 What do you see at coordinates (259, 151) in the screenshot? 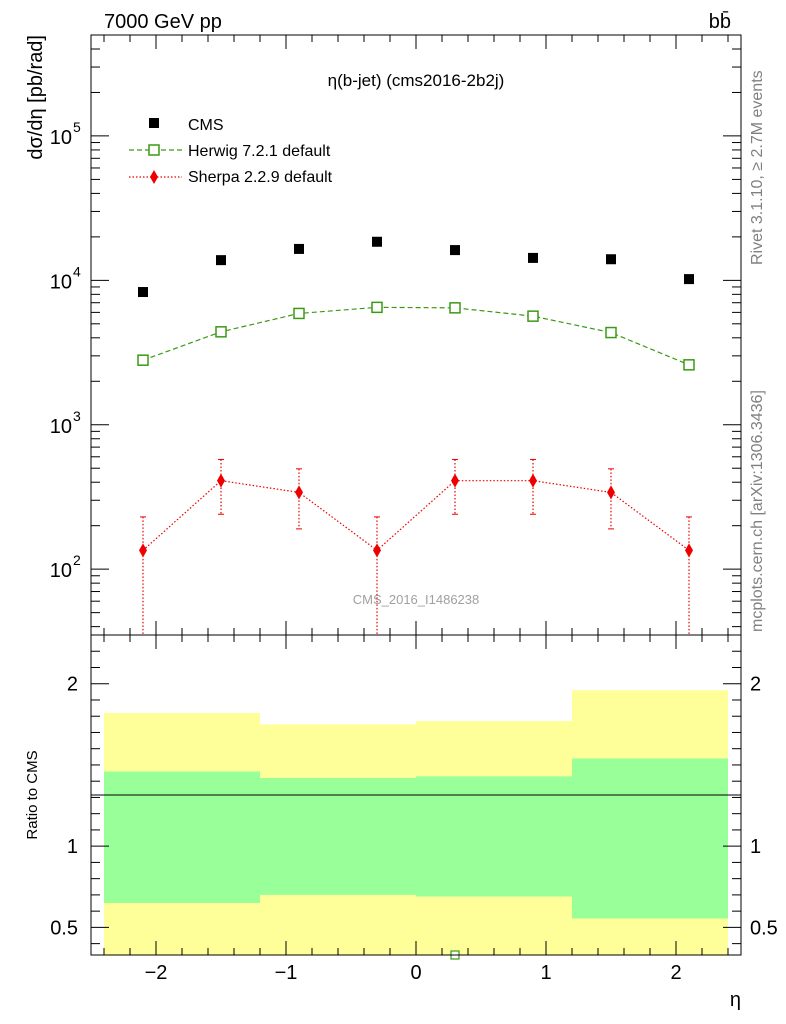
I see `legend-label-herwig: Herwig 7.2.1 default` at bounding box center [259, 151].